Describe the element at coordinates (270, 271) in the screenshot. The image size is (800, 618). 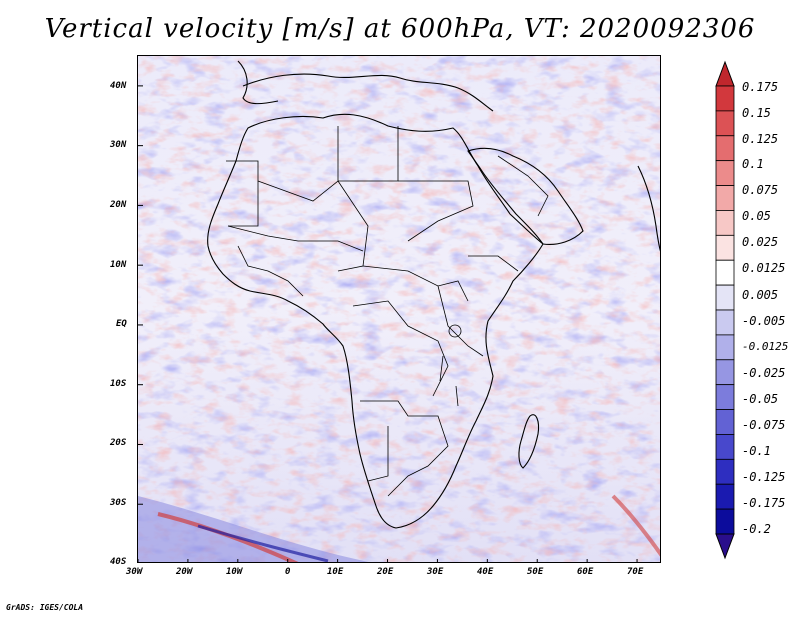
I see `border-west-africa` at that location.